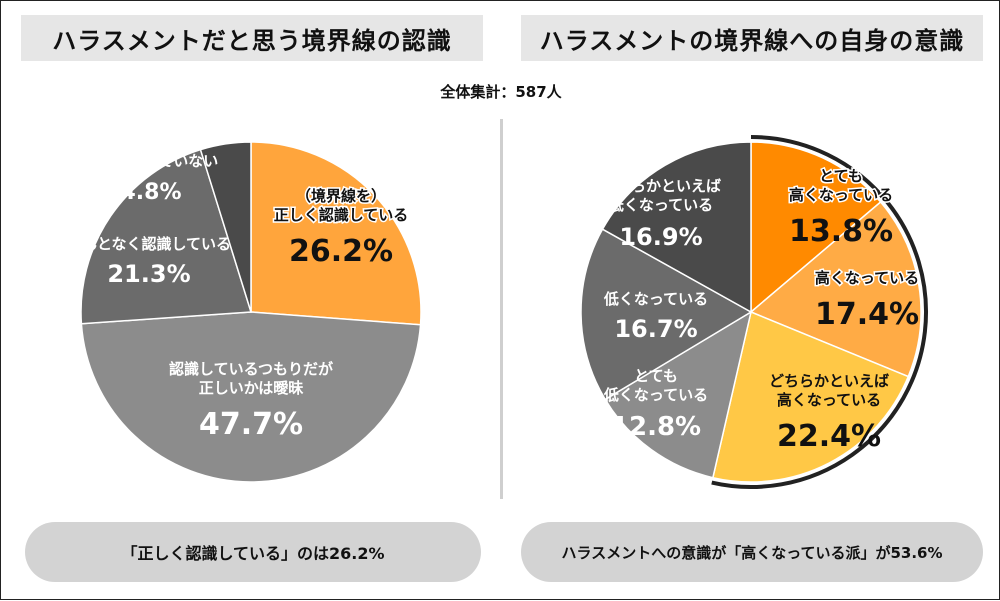 This screenshot has width=1000, height=601. I want to click on slice-label-2: 高くなっている, so click(867, 278).